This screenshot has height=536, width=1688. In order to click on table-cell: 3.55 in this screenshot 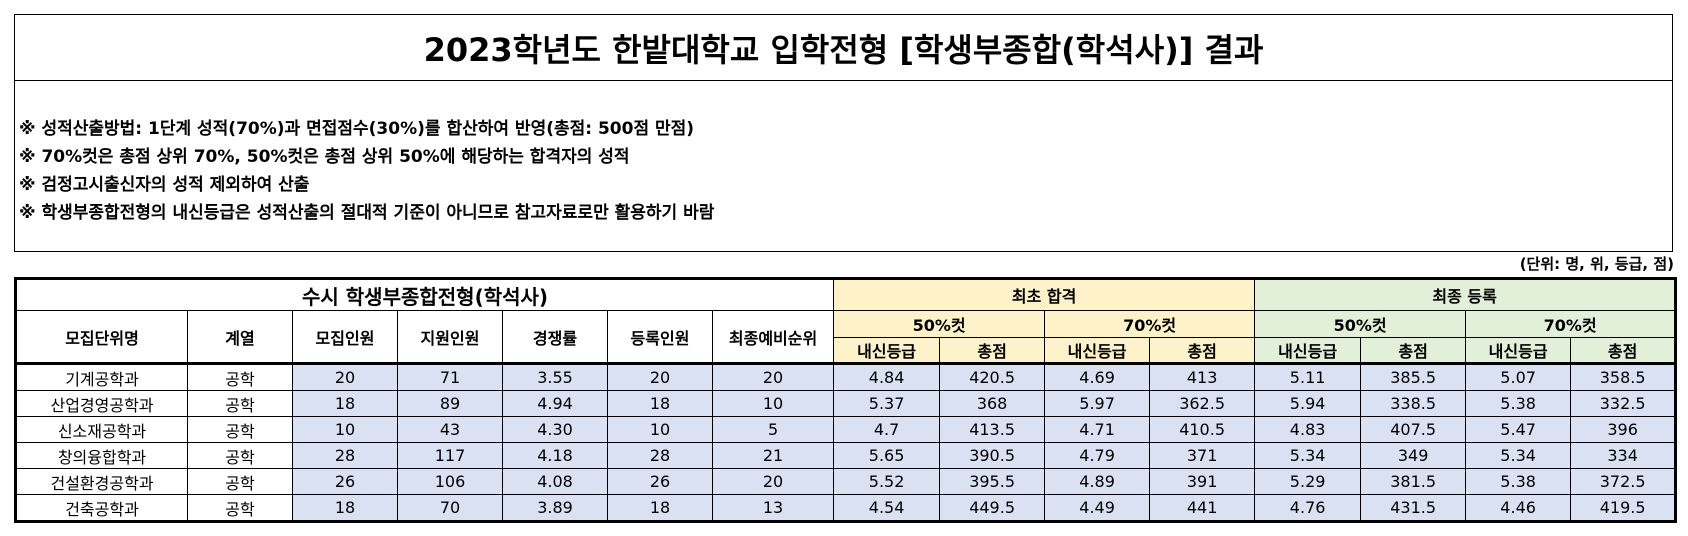, I will do `click(555, 376)`.